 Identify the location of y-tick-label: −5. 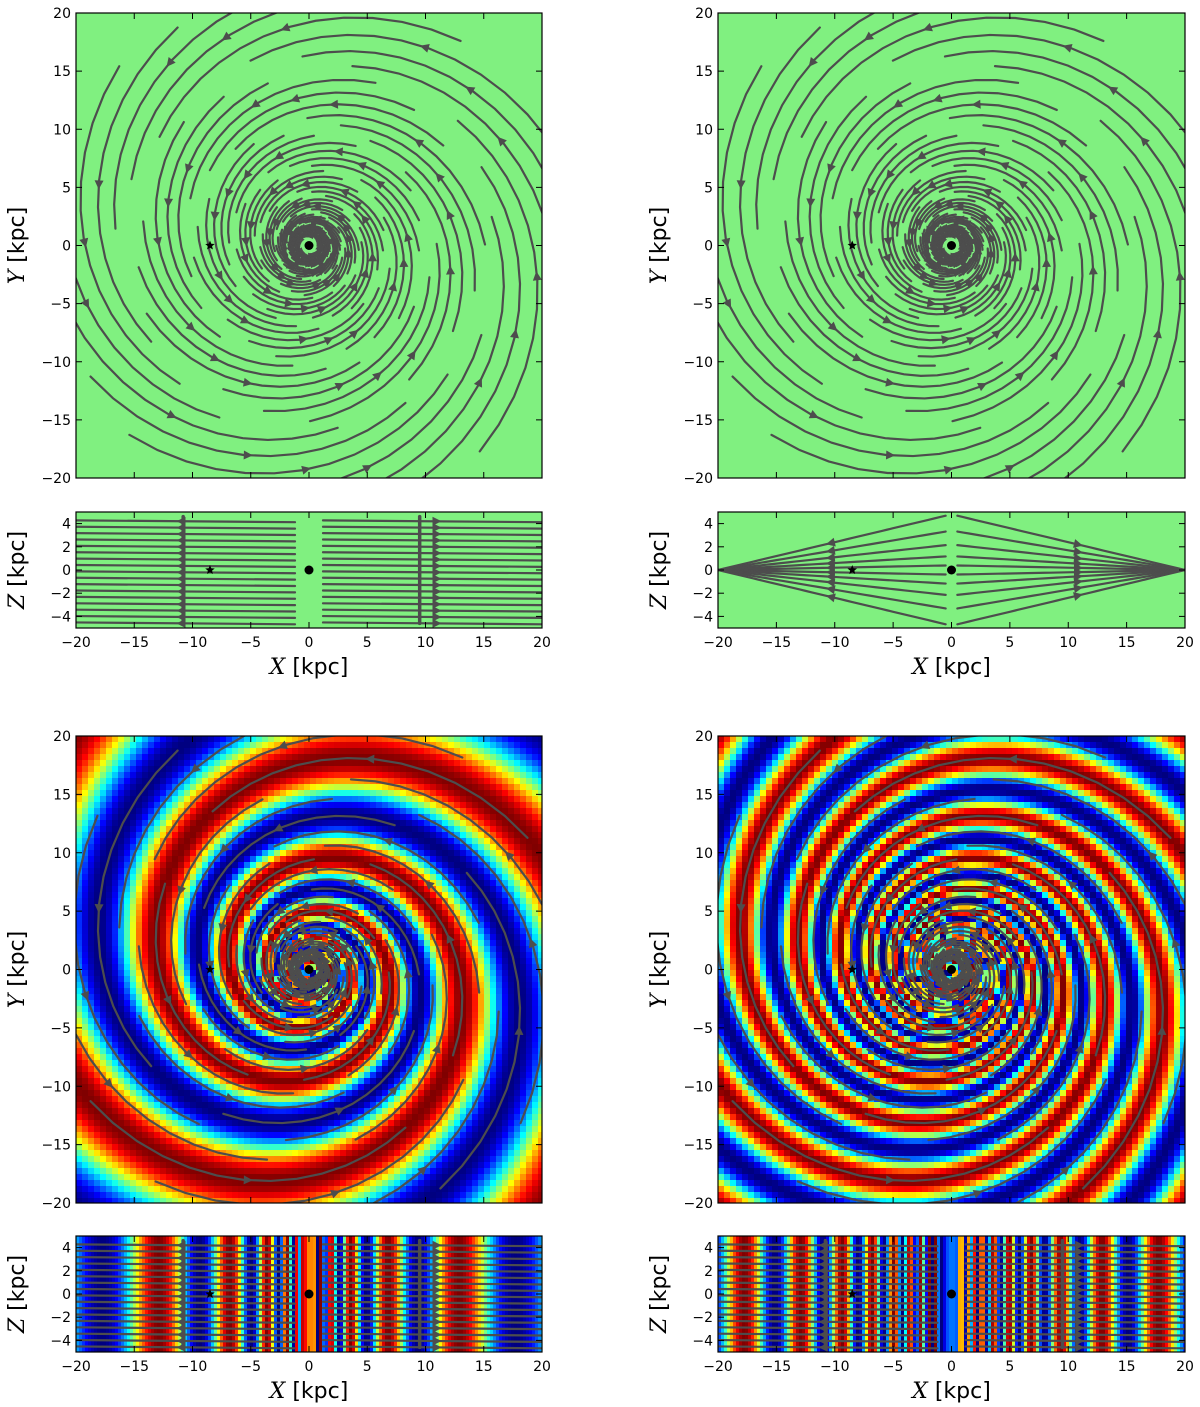
(702, 1029).